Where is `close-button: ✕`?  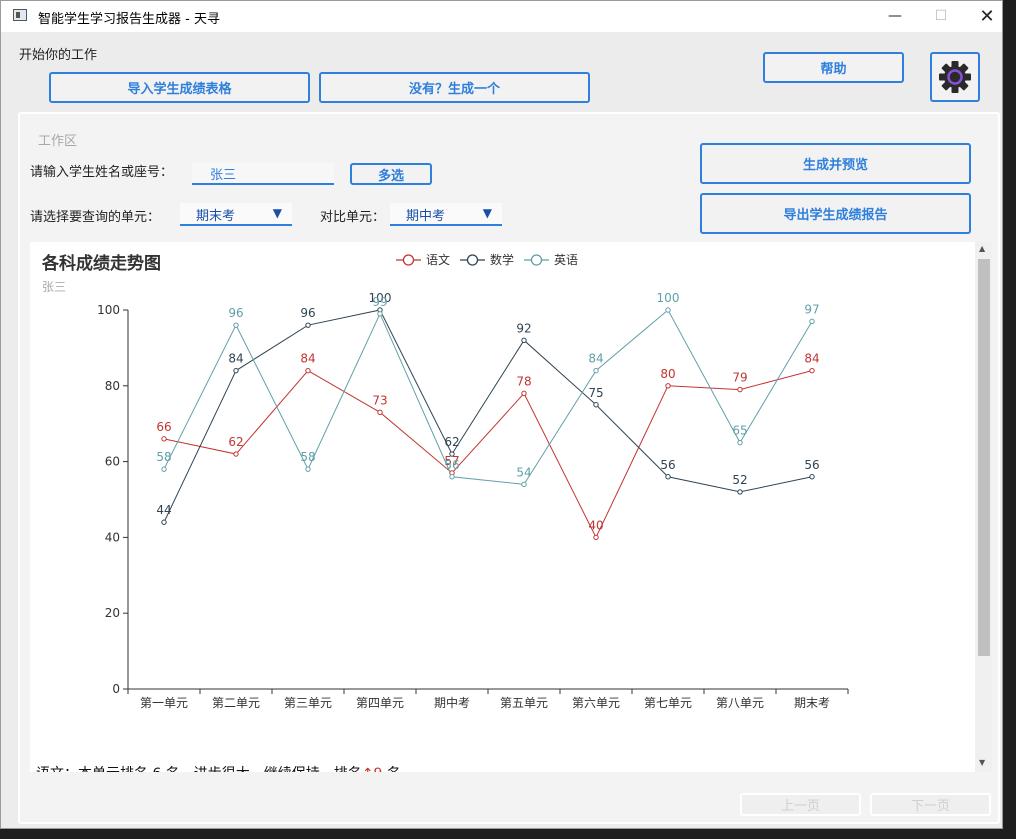
close-button: ✕ is located at coordinates (987, 16).